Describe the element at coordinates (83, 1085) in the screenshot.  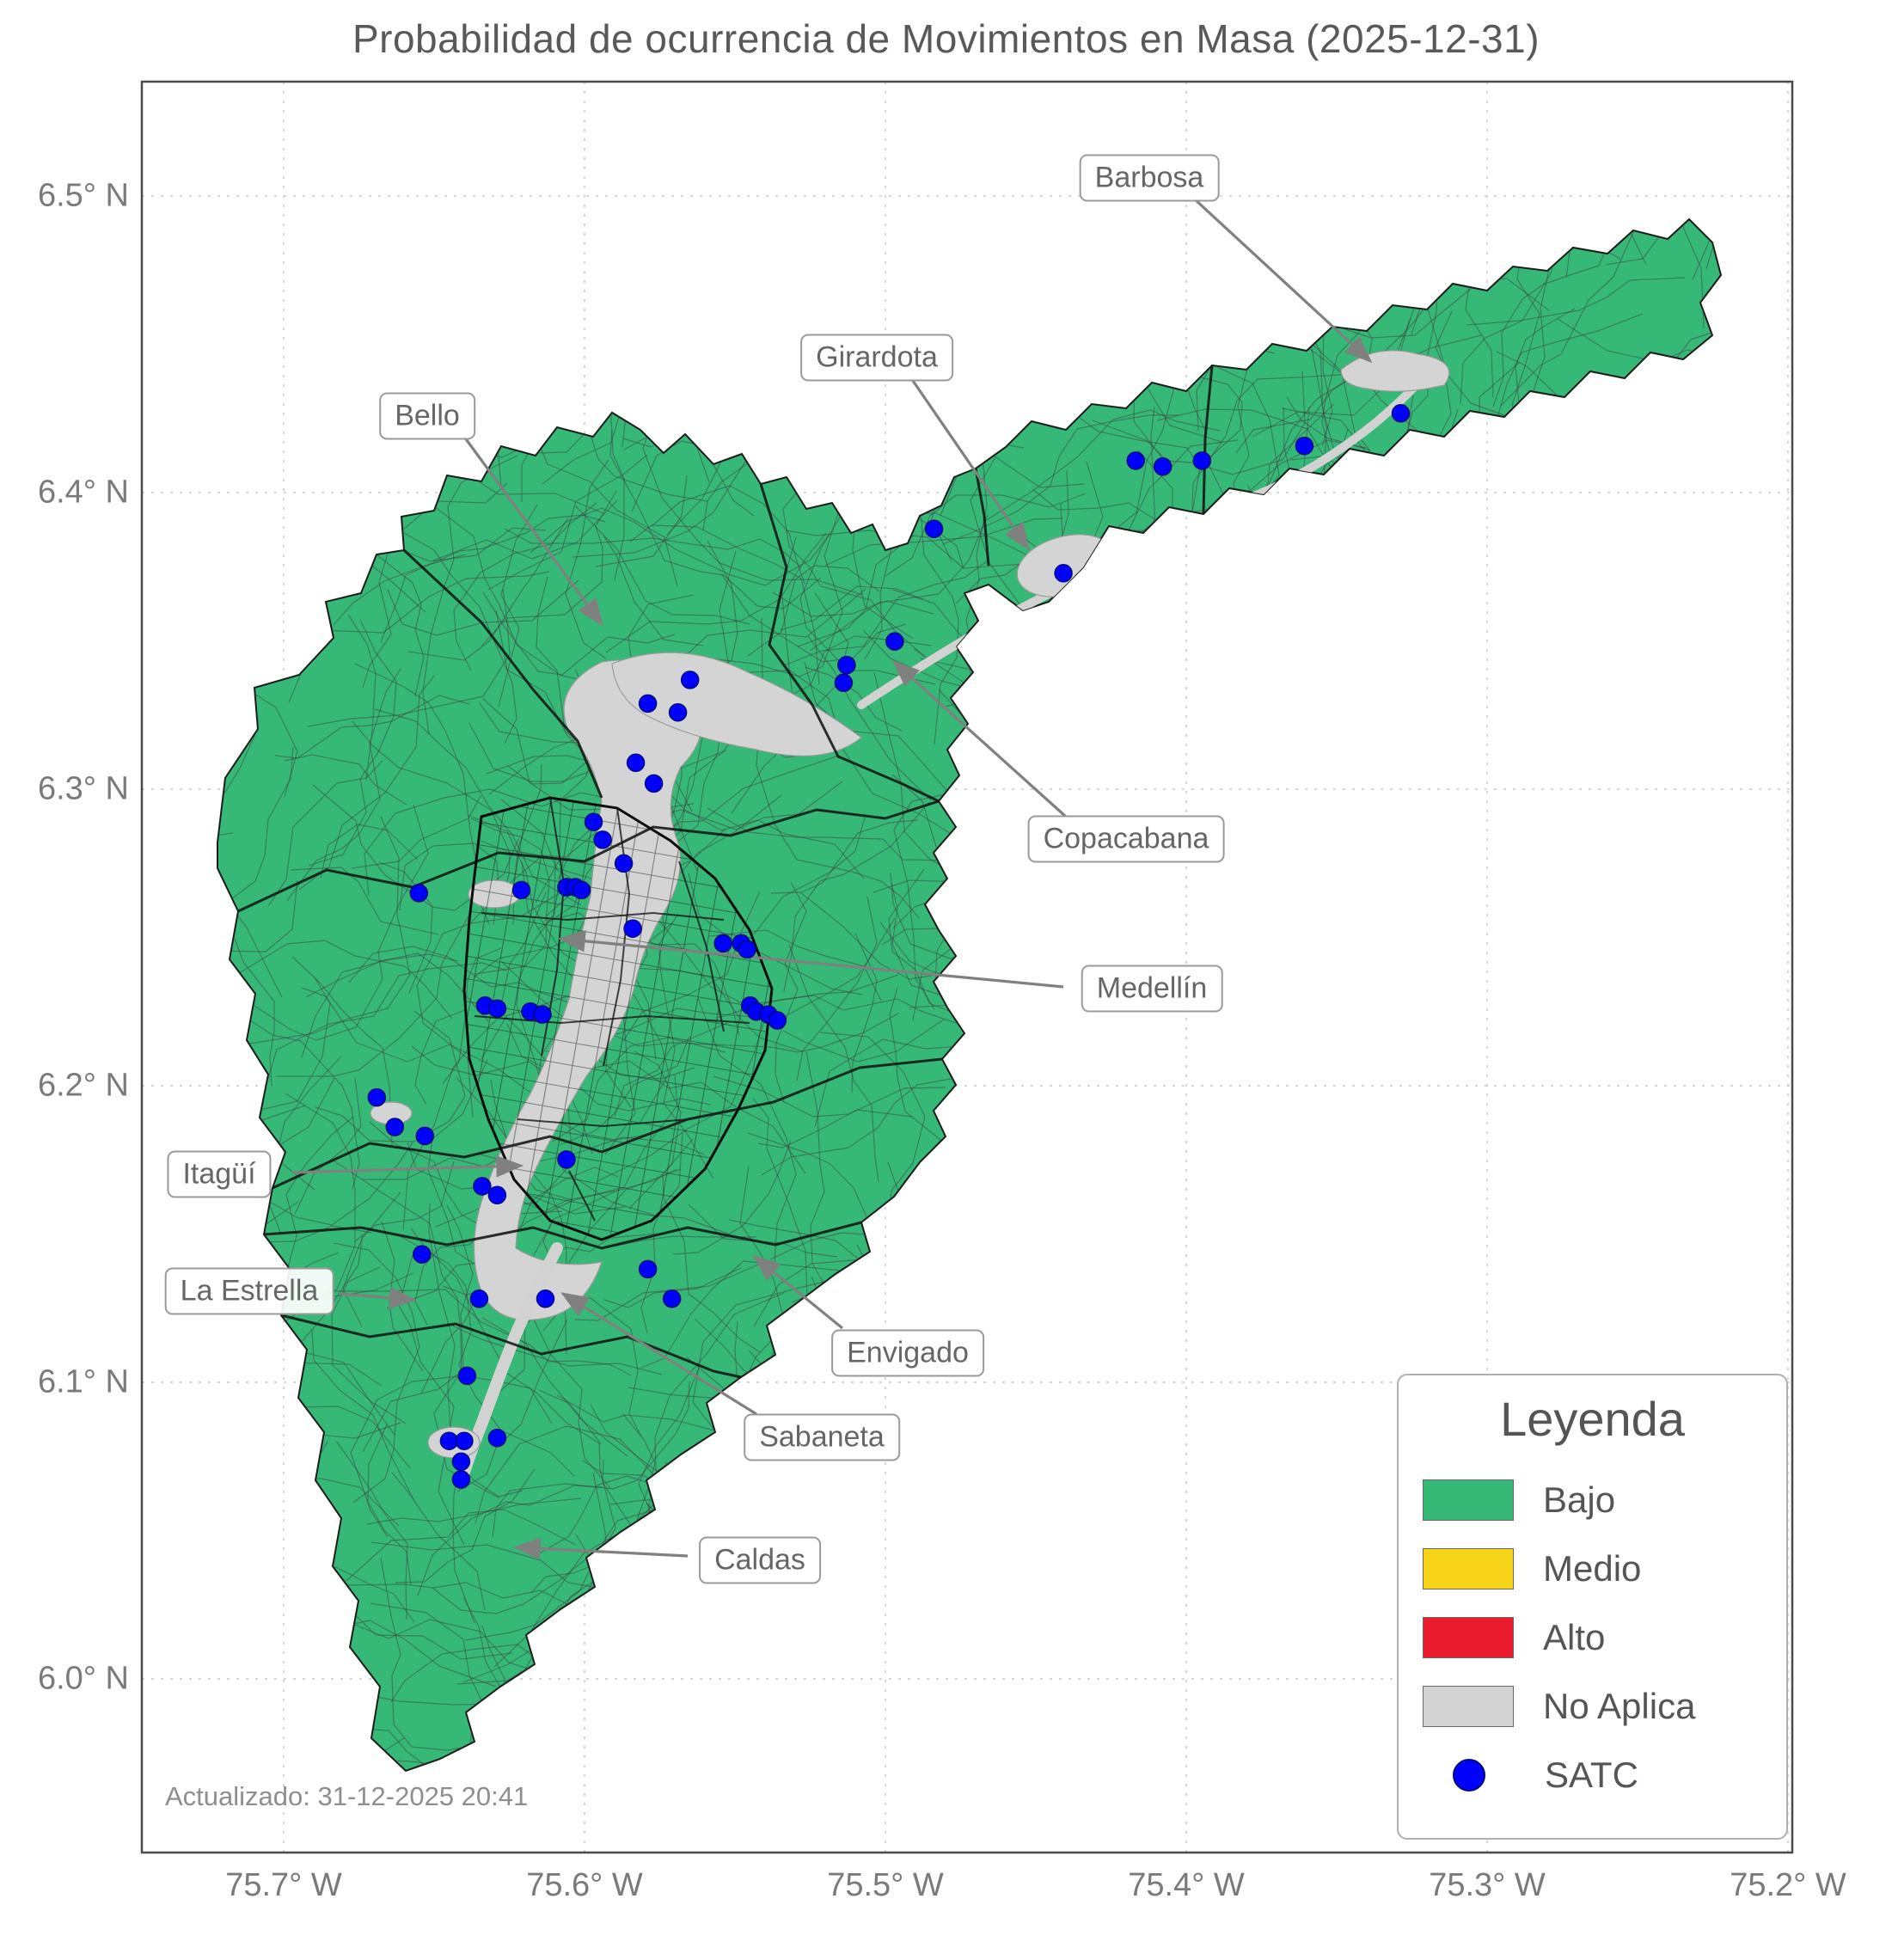
I see `y-tick-label: 6.2° N` at that location.